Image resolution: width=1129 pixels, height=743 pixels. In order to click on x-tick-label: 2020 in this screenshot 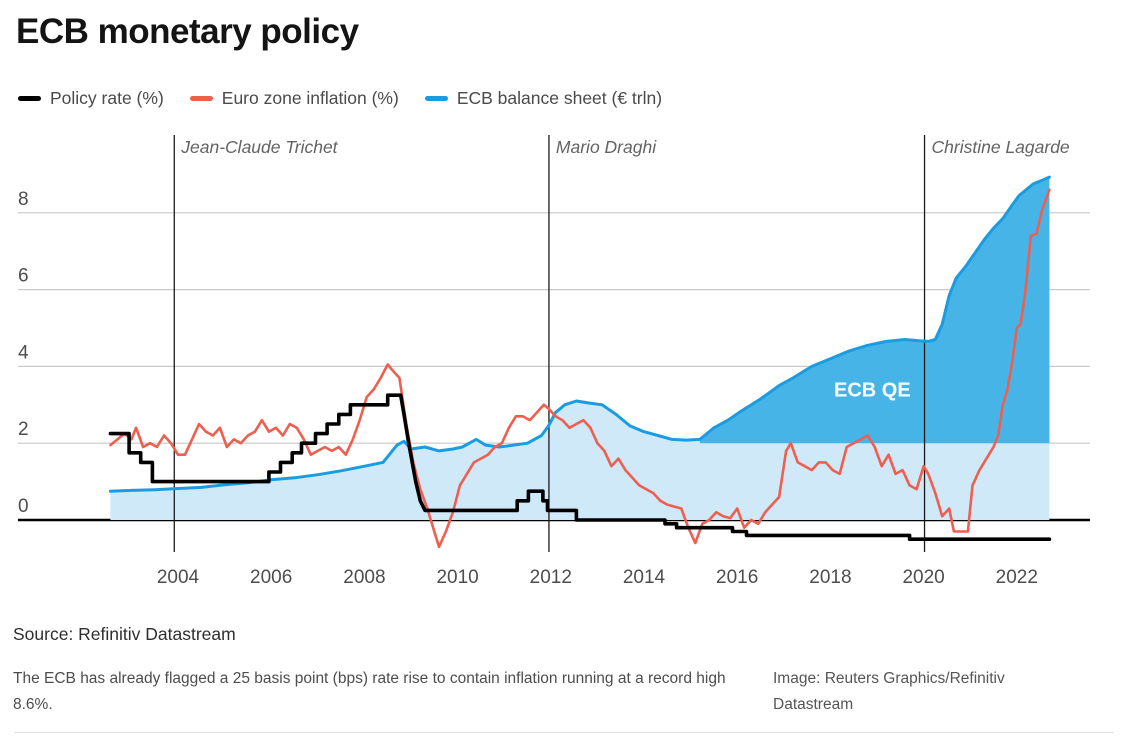, I will do `click(923, 577)`.